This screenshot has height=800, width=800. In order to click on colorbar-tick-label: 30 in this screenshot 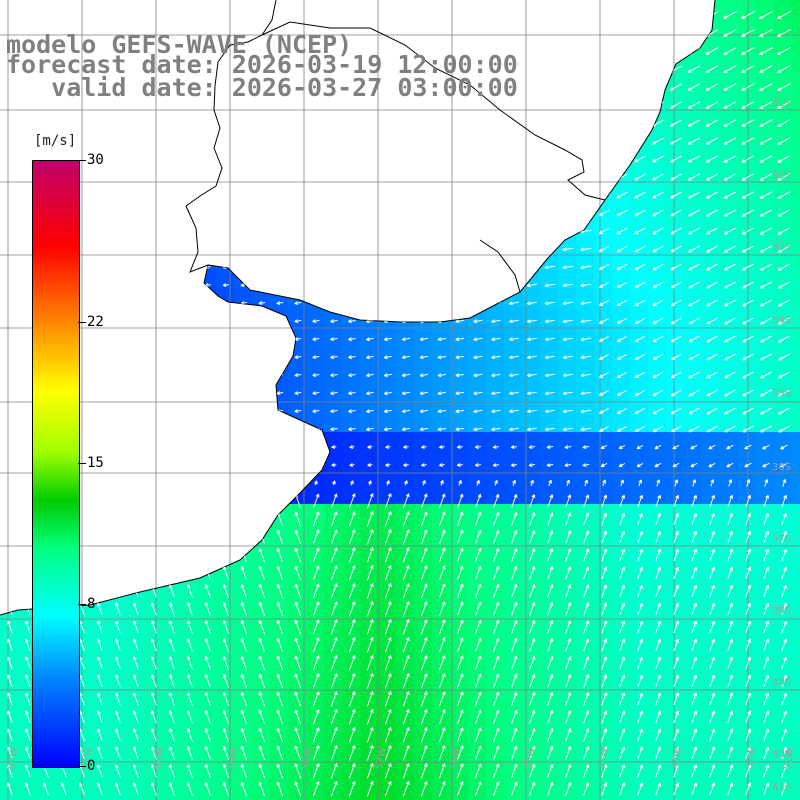, I will do `click(95, 160)`.